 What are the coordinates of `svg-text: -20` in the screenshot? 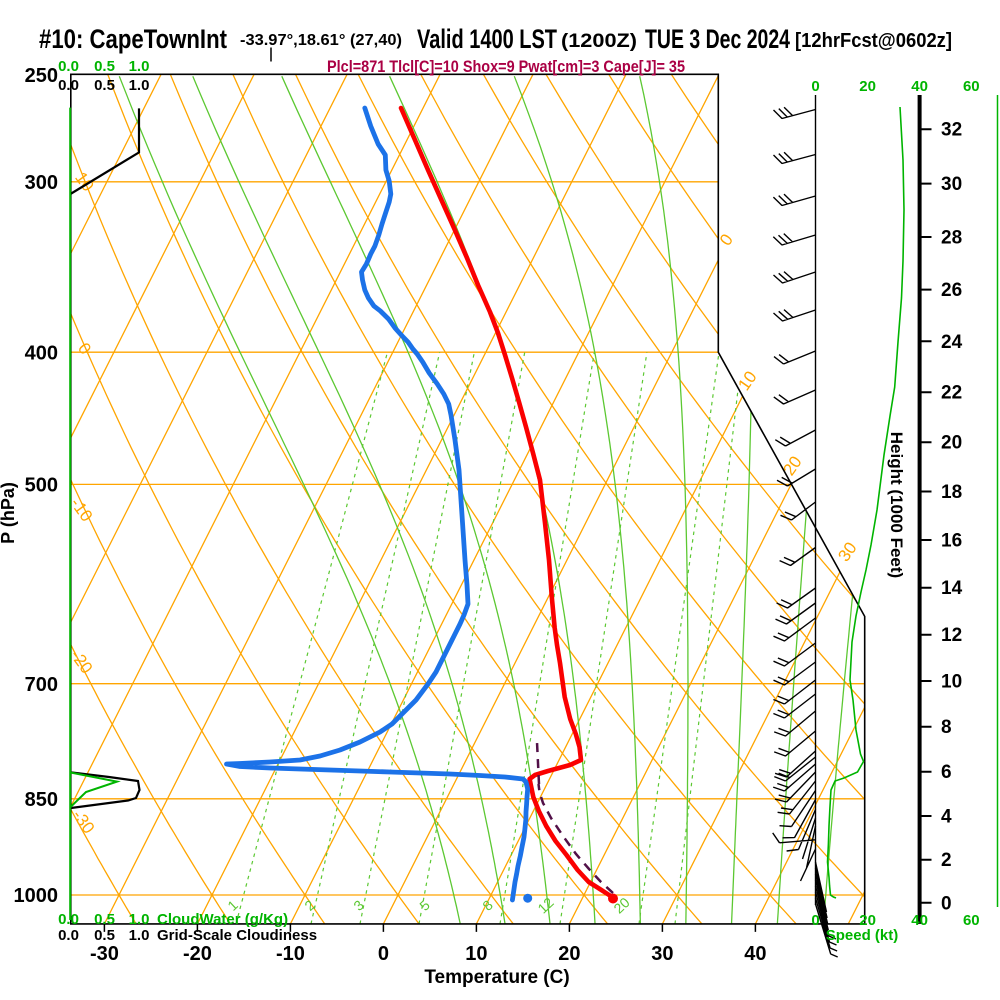 It's located at (197, 954).